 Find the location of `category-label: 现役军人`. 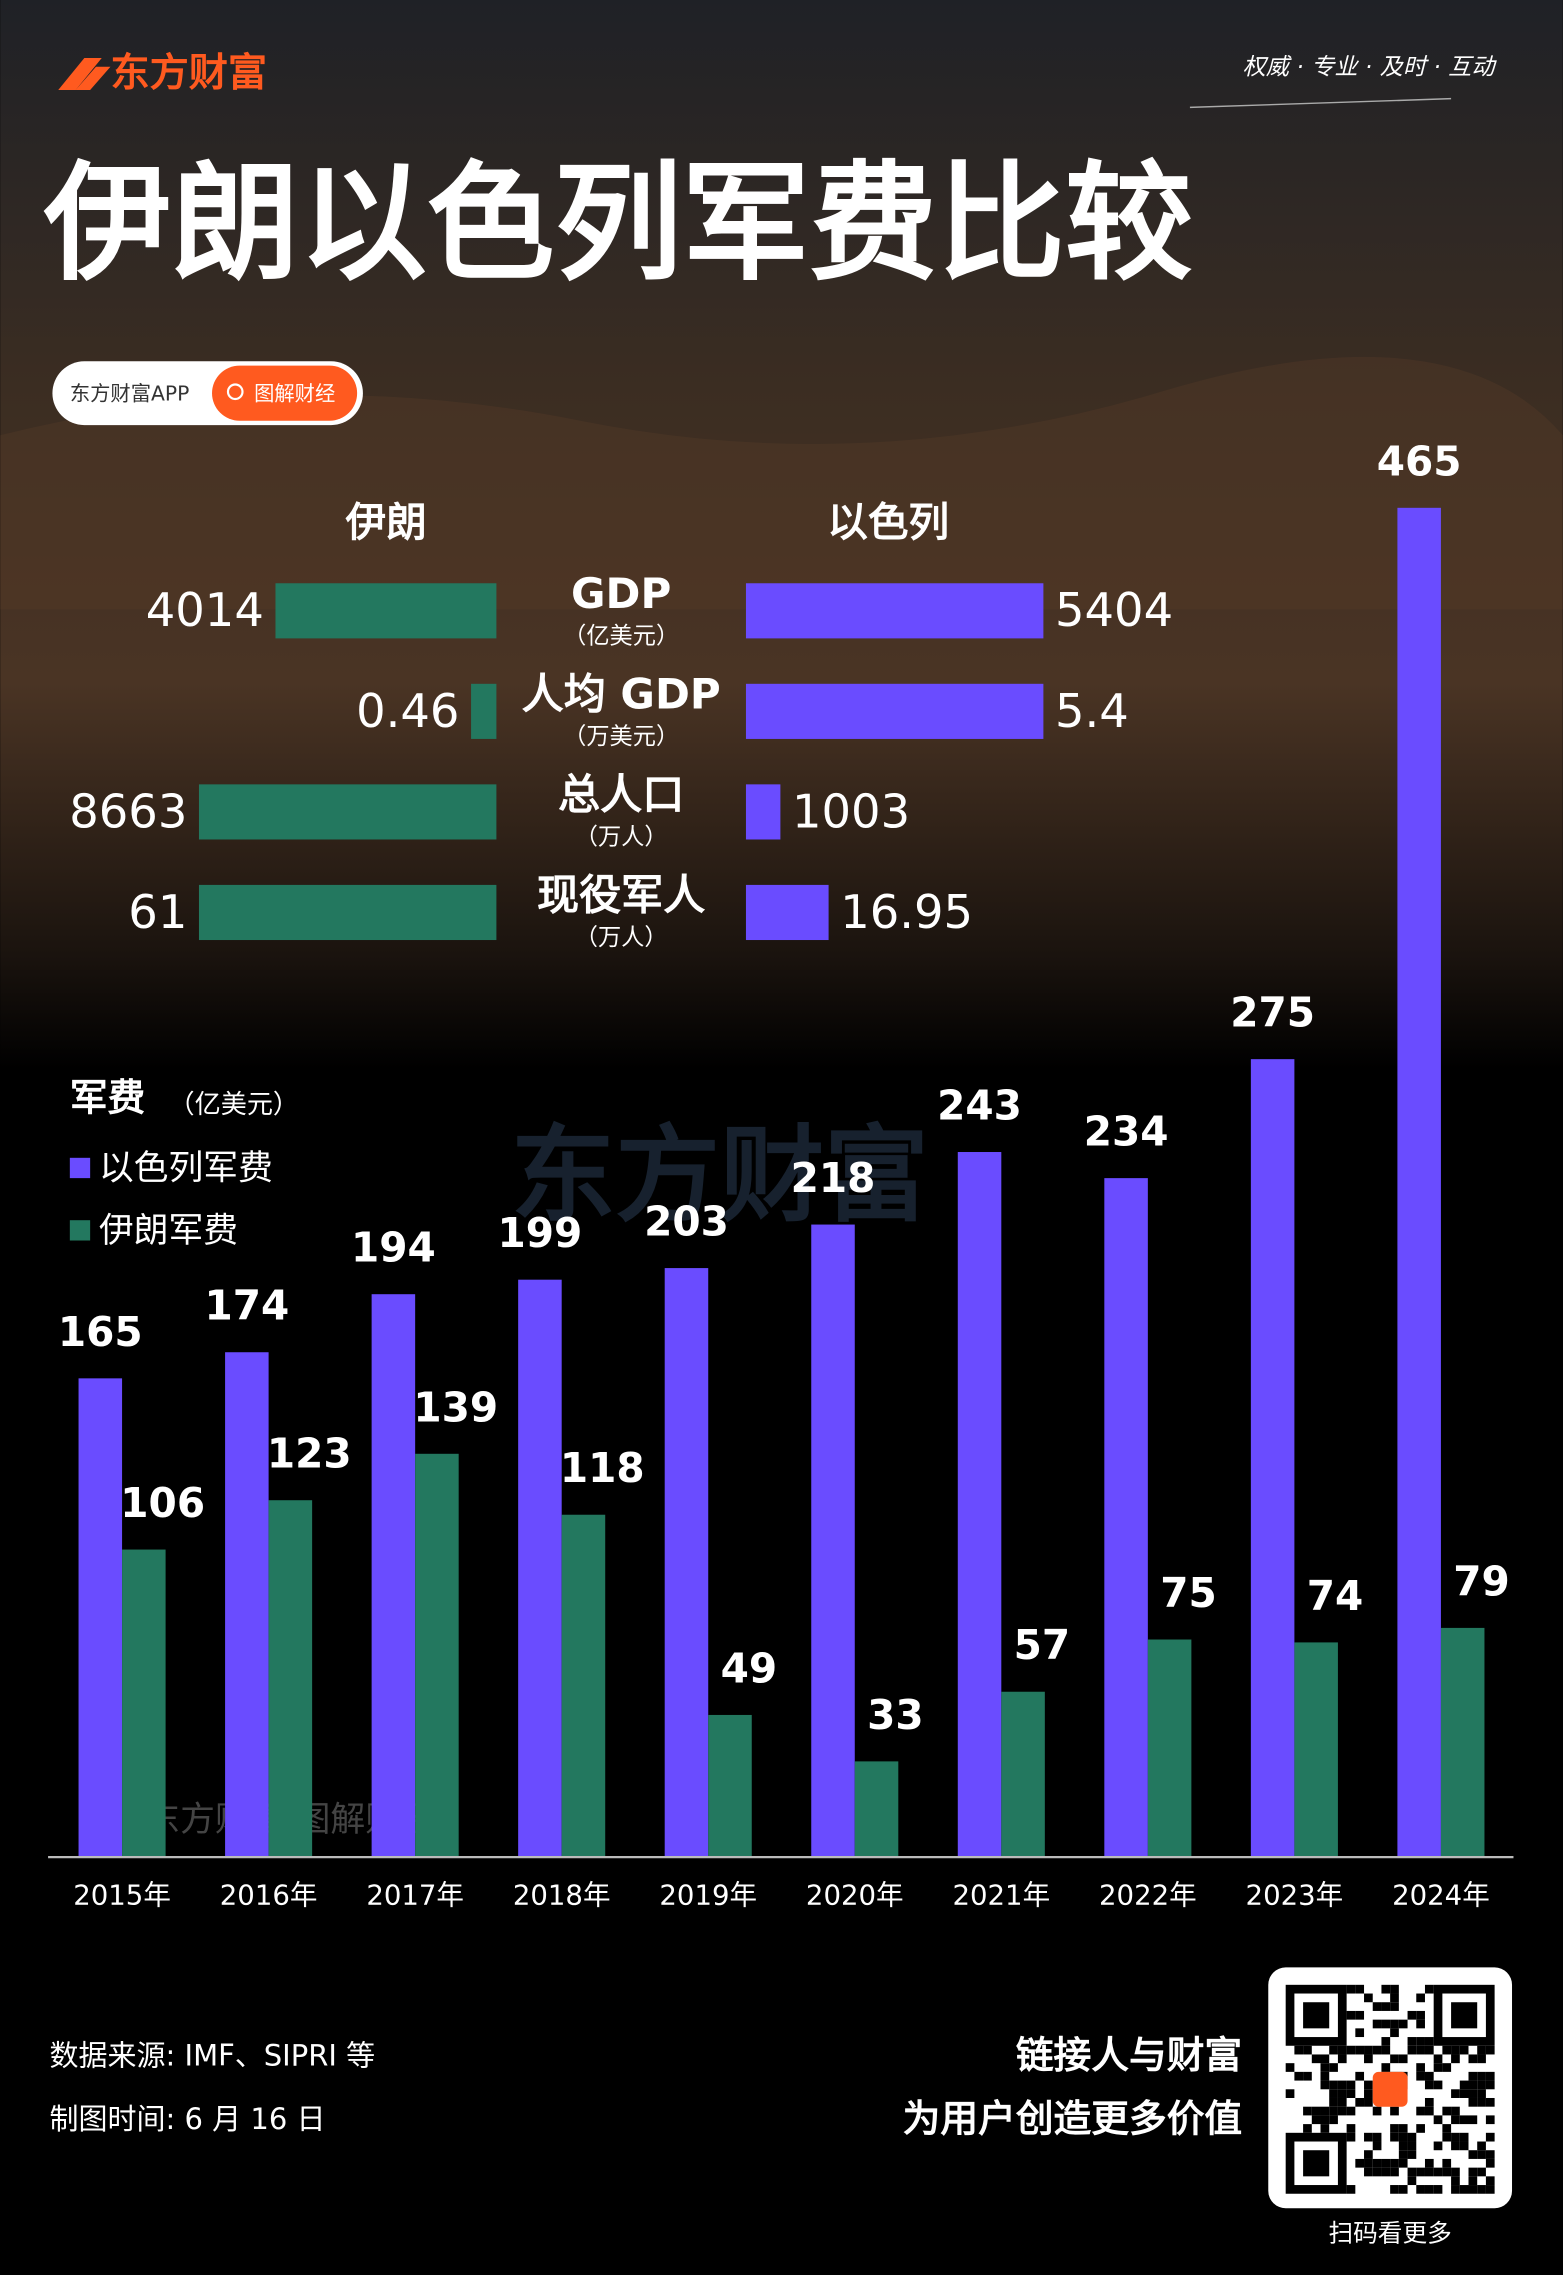

category-label: 现役军人 is located at coordinates (621, 894).